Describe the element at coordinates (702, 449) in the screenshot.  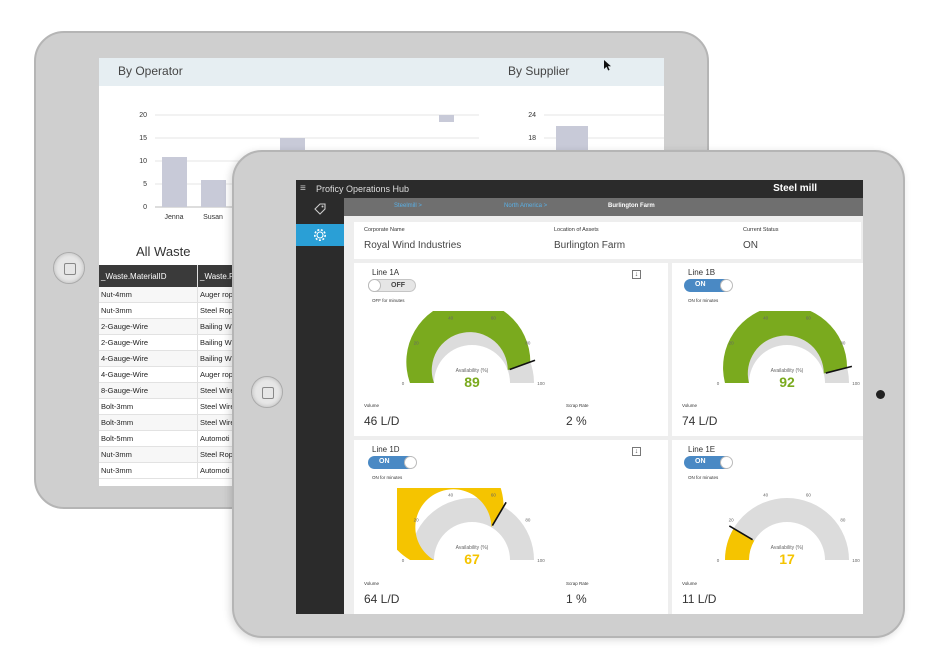
I see `line-title: Line 1E` at that location.